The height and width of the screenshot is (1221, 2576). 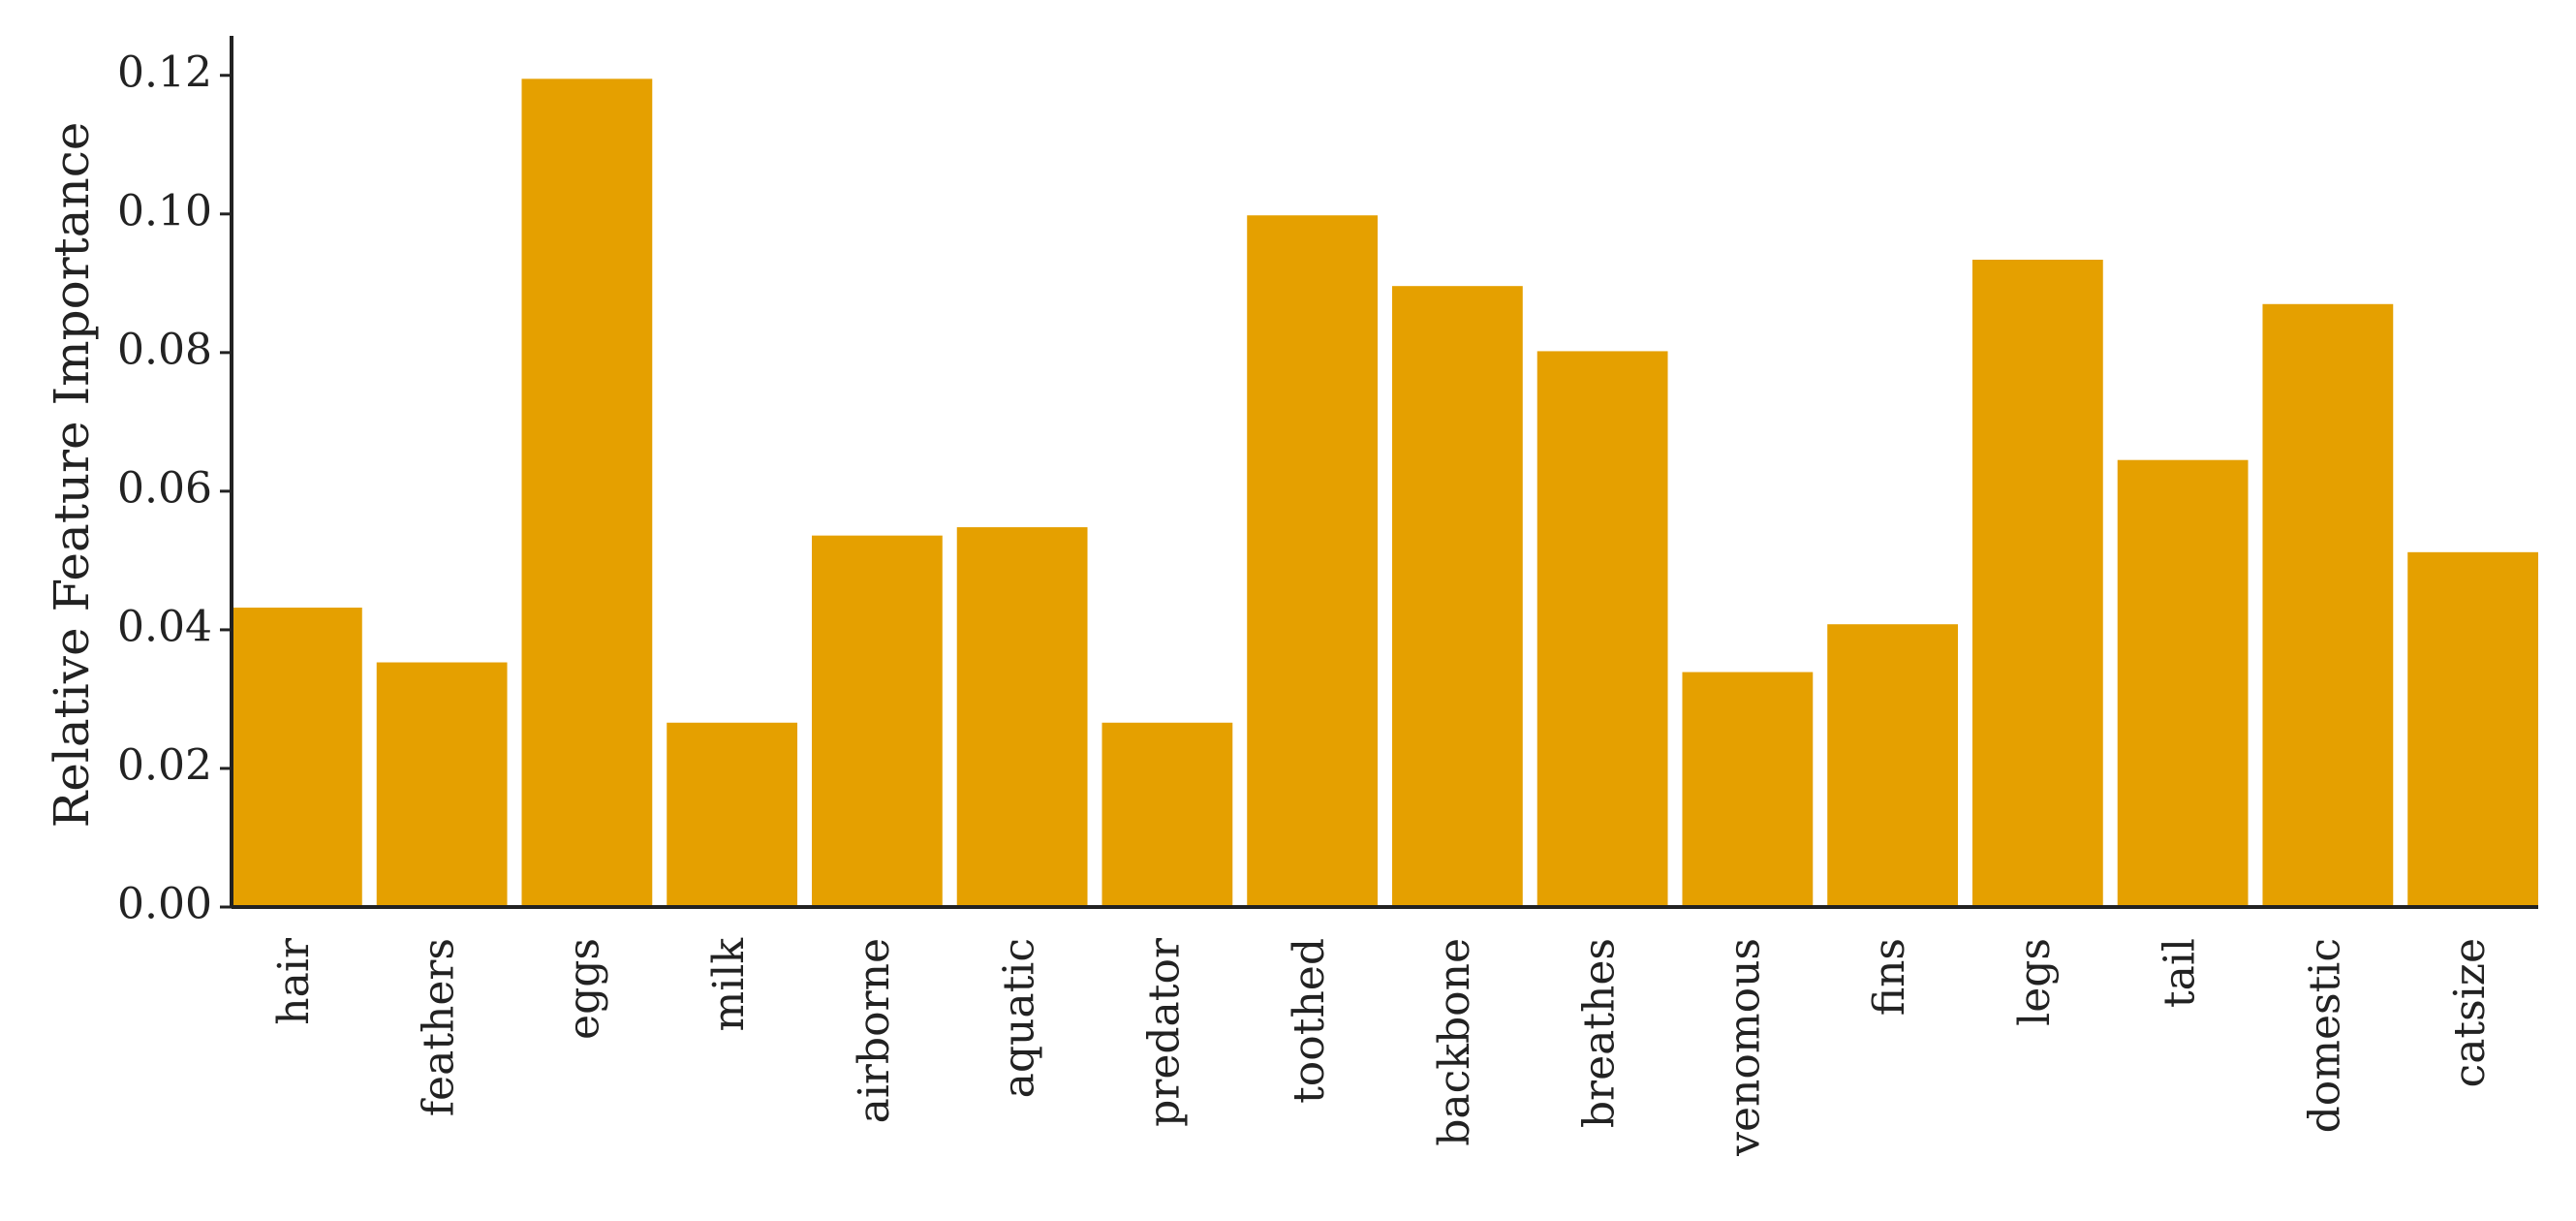 I want to click on y-tick-label: 0.12, so click(x=164, y=72).